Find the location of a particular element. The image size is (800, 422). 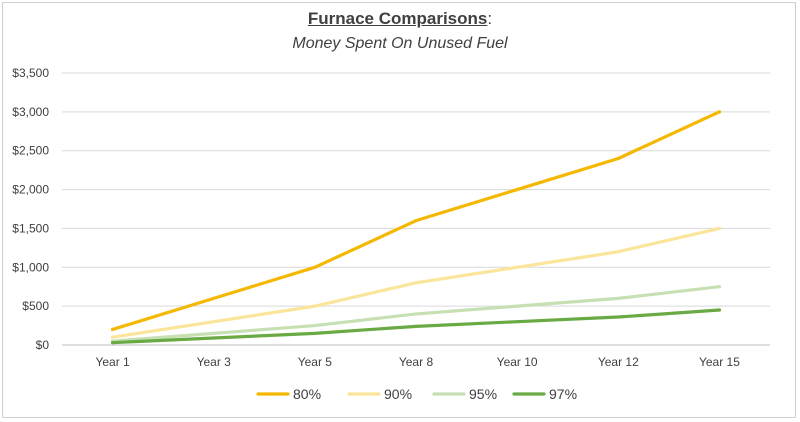

x-tick-label: Year 1 is located at coordinates (112, 362).